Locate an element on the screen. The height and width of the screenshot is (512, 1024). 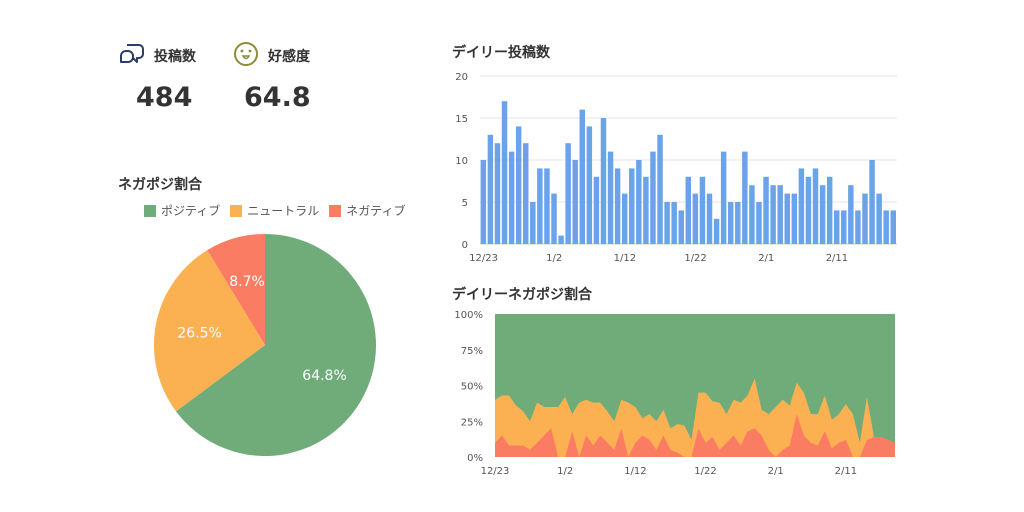
area-chart-title: デイリーネガポジ割合 is located at coordinates (522, 295).